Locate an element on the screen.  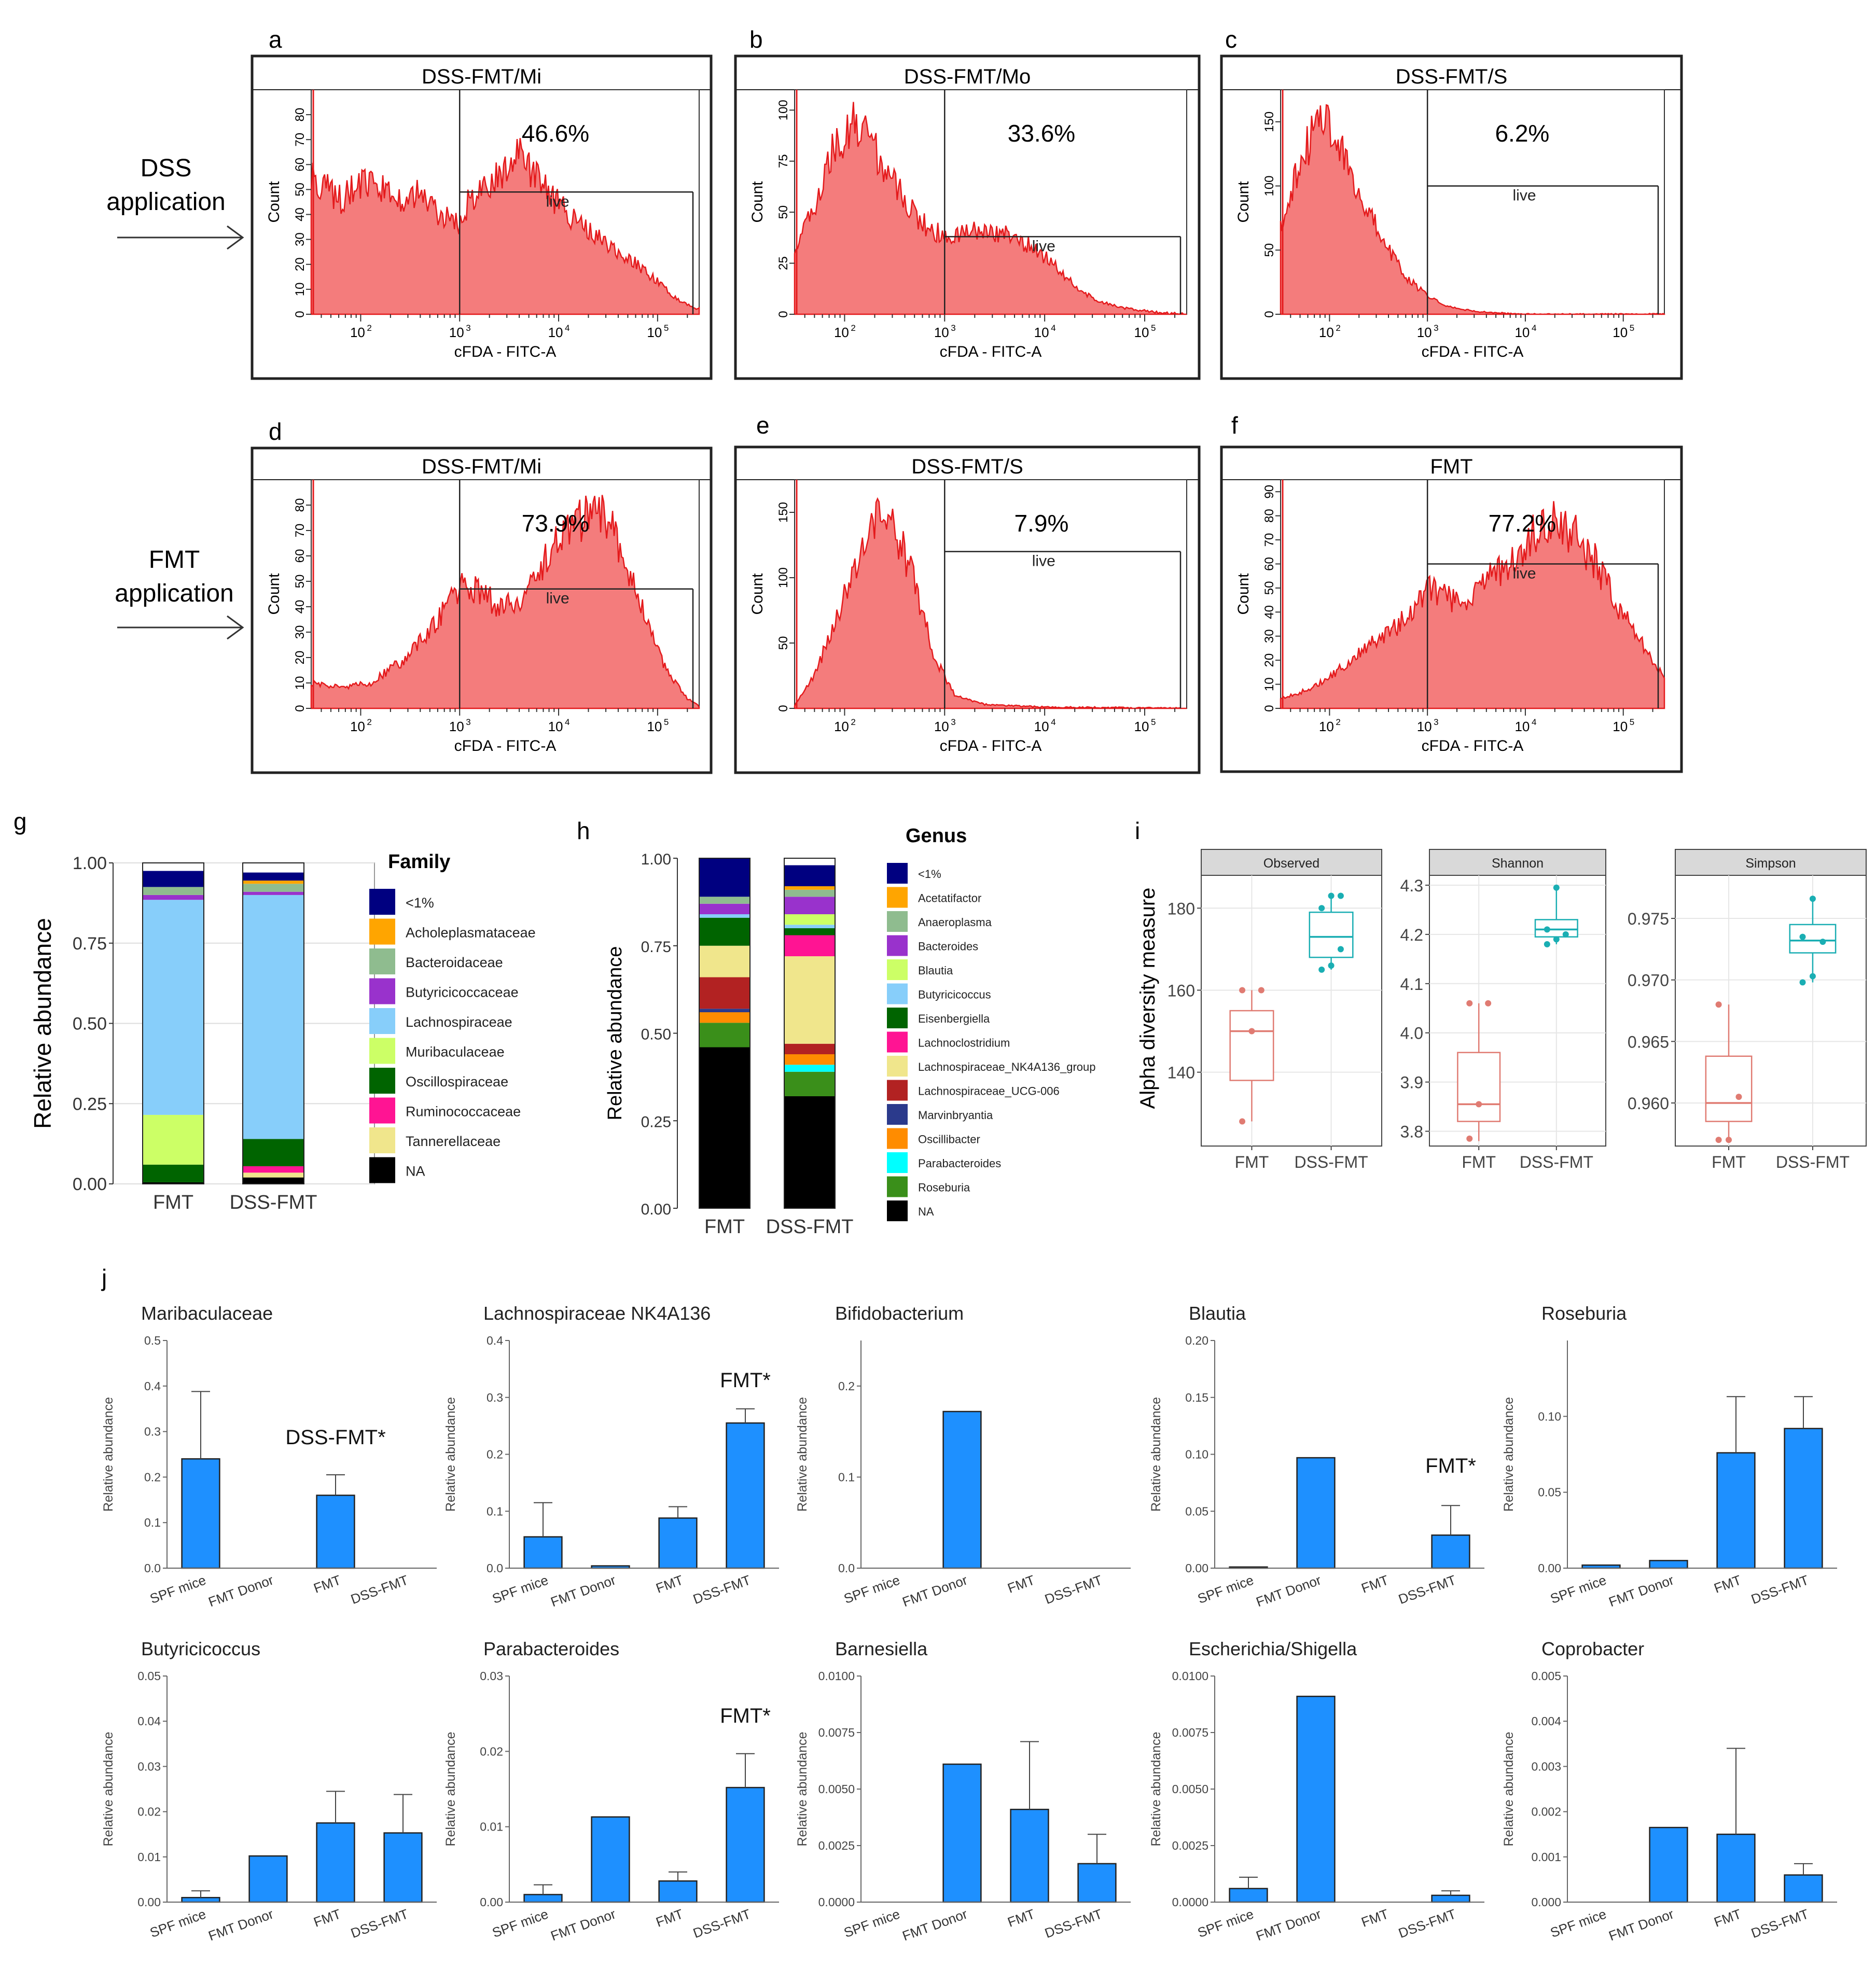
row-arrowhead-fmt is located at coordinates (235, 627).